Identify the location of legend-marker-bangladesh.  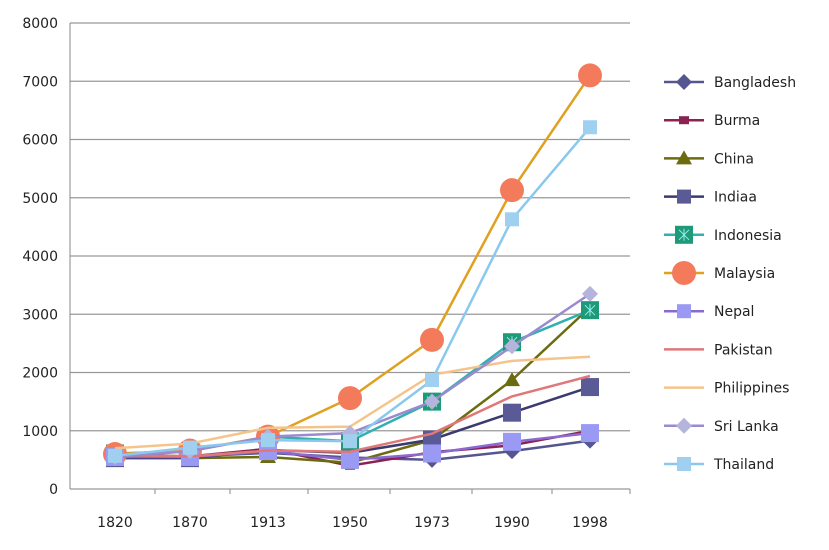
(684, 82).